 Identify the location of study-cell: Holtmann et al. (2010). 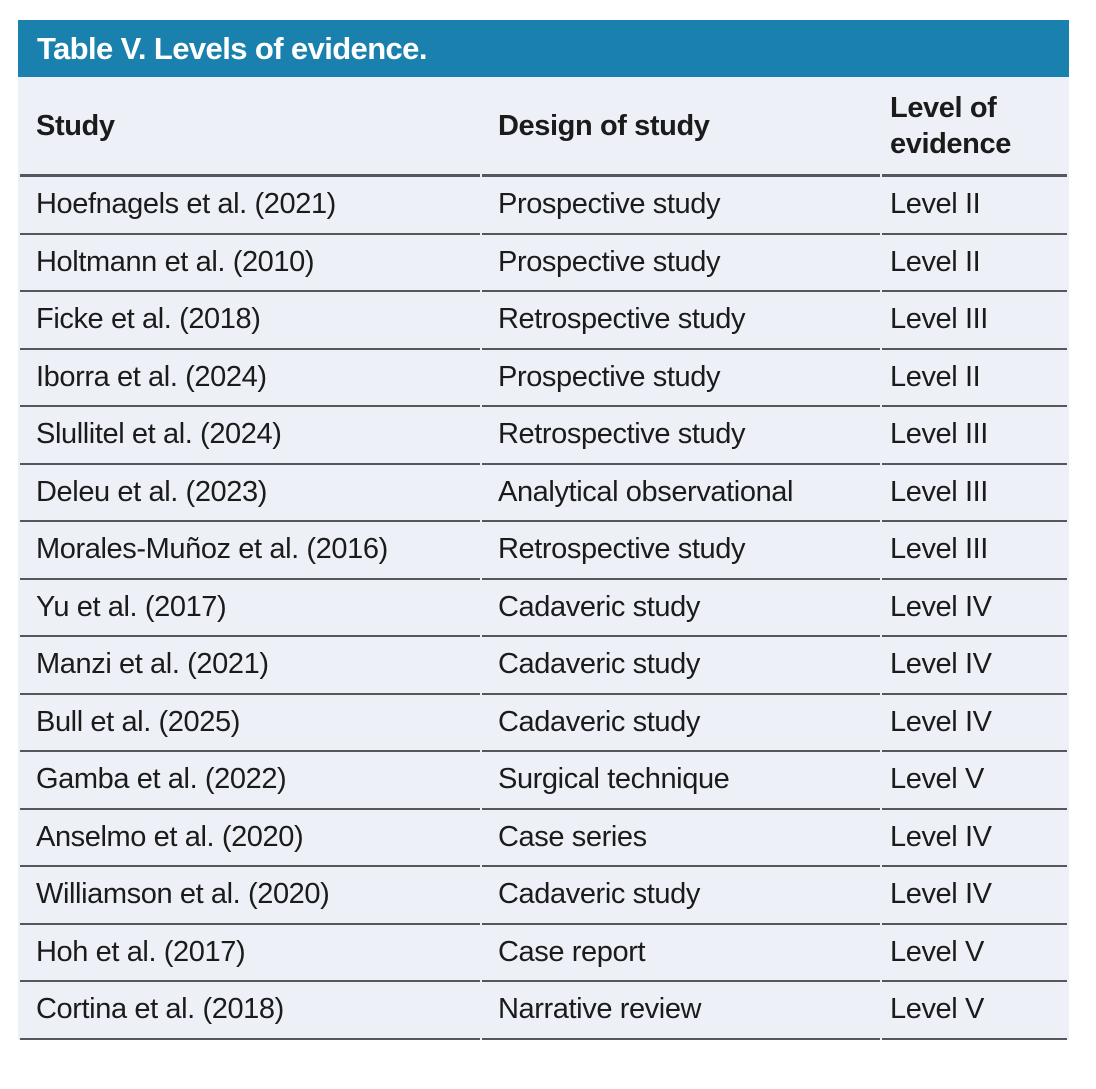
(250, 263).